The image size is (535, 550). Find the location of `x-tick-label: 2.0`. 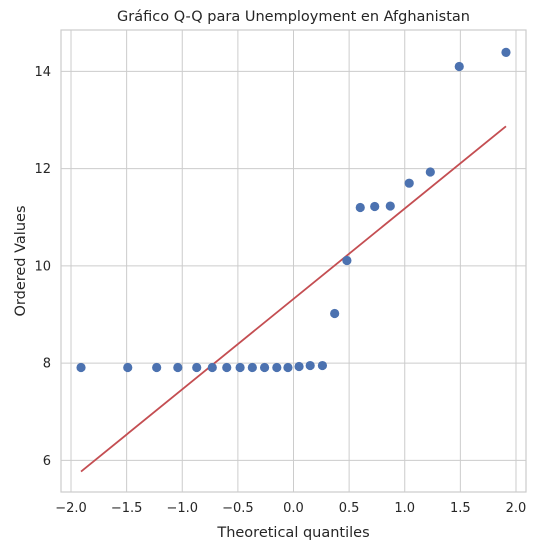

x-tick-label: 2.0 is located at coordinates (516, 508).